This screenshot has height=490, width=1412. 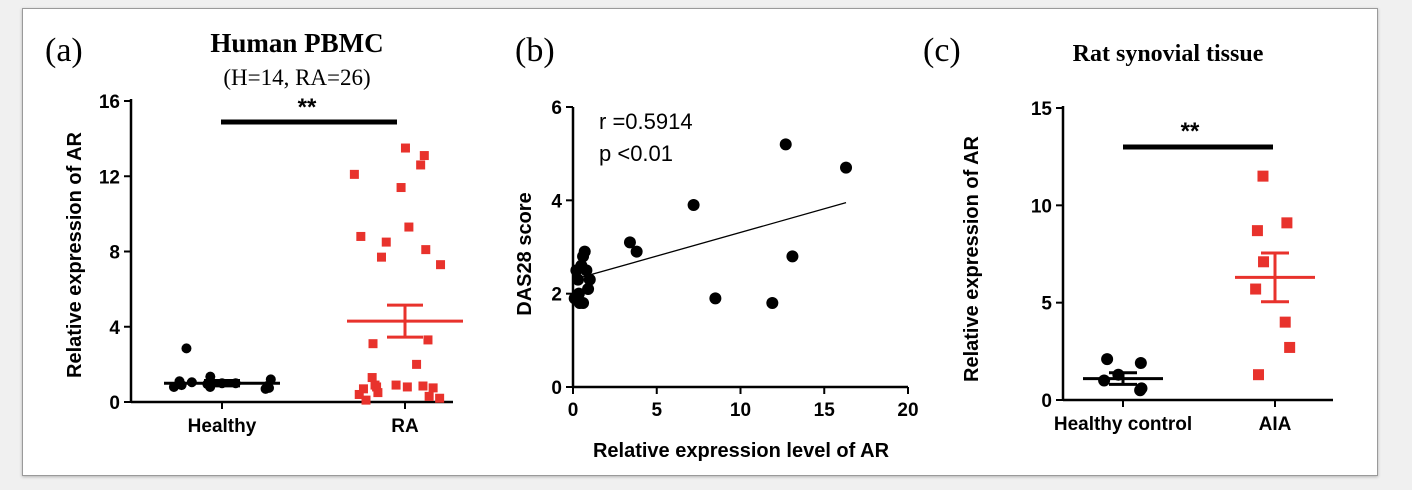 I want to click on panel-c-x-tick-label: Healthy control, so click(x=1123, y=424).